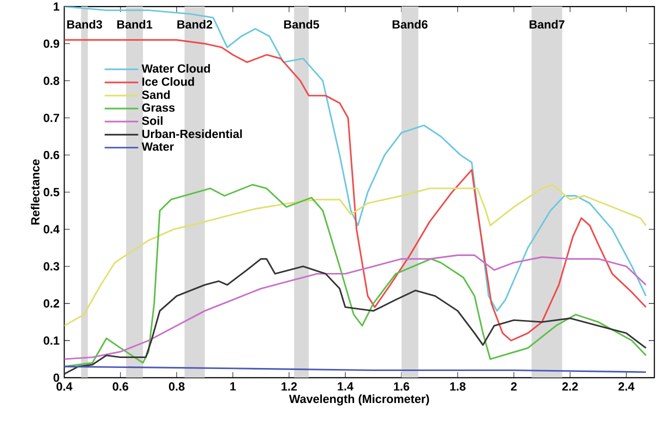 The image size is (657, 425). Describe the element at coordinates (514, 386) in the screenshot. I see `x-tick-label: 2` at that location.